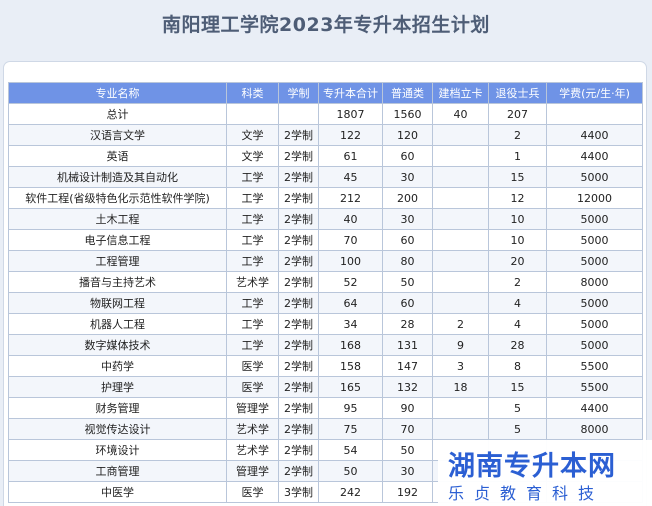 This screenshot has width=652, height=506. What do you see at coordinates (325, 156) in the screenshot?
I see `table-row: 英语 文学 2学制 61 60 1 4400` at bounding box center [325, 156].